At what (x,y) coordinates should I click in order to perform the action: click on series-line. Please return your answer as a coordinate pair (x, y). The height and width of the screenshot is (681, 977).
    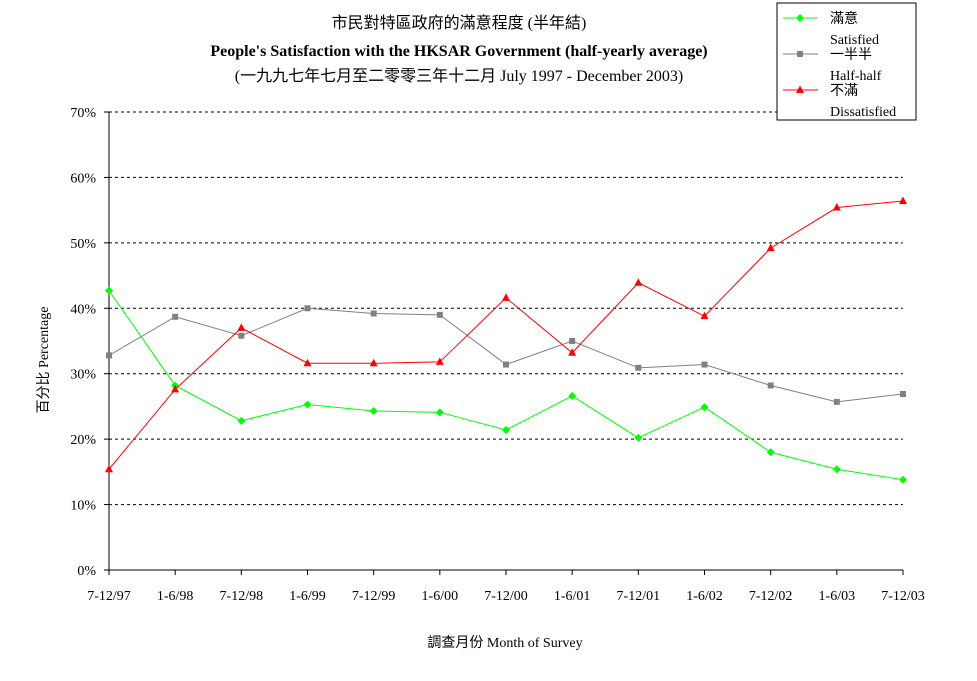
    Looking at the image, I should click on (506, 355).